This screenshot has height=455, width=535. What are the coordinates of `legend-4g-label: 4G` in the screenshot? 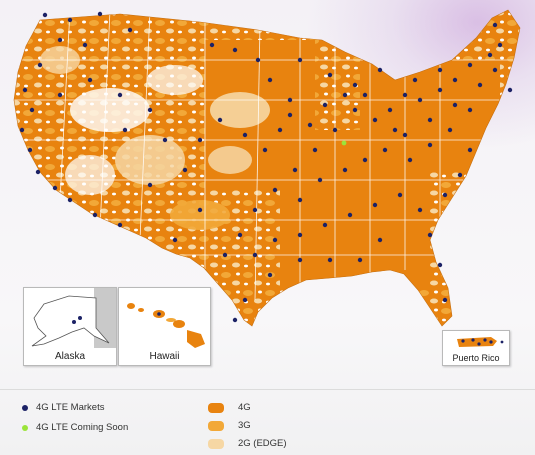 It's located at (244, 407).